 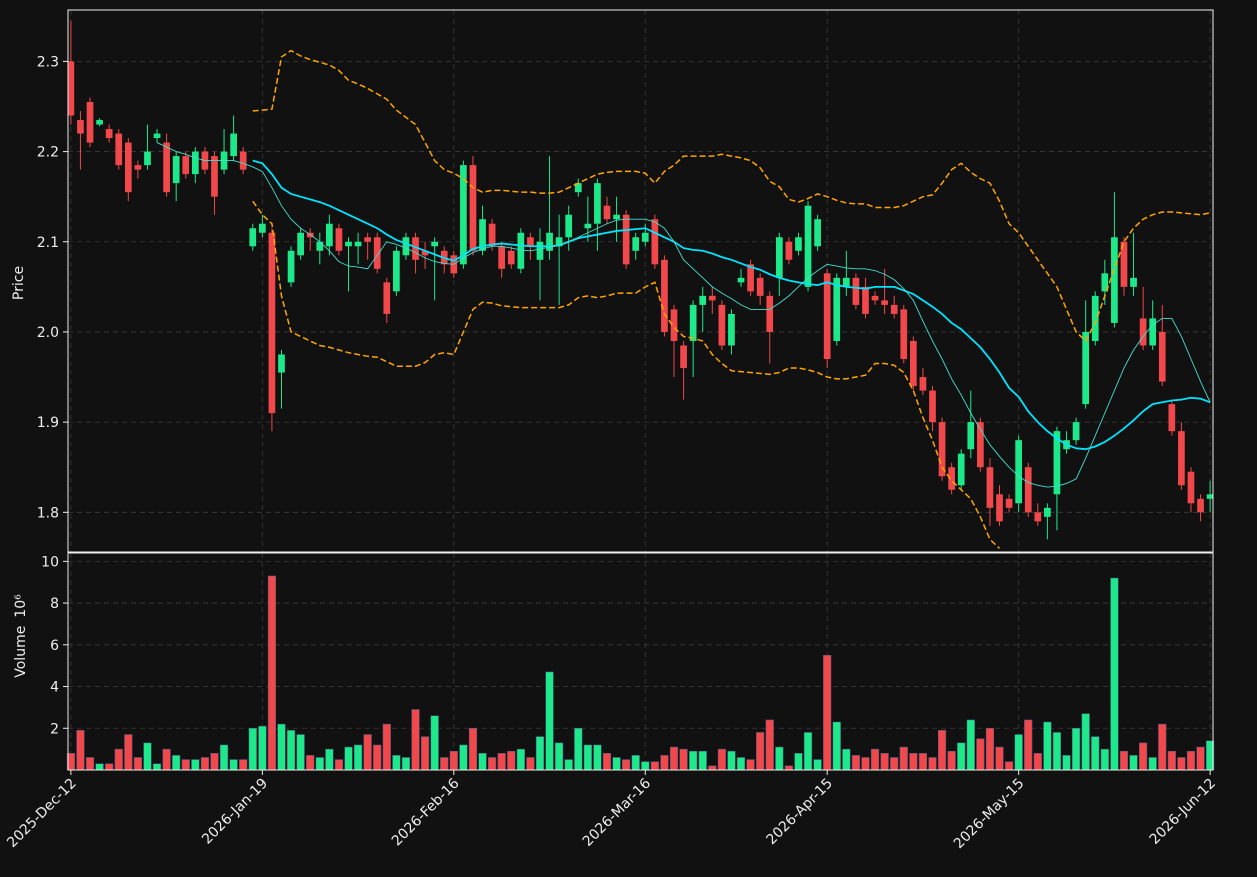 What do you see at coordinates (54, 604) in the screenshot?
I see `y-tick-label: 8` at bounding box center [54, 604].